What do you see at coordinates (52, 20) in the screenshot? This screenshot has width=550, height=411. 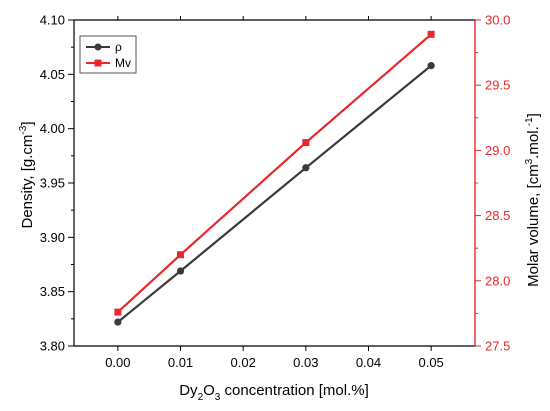 I see `left-tick-label: 4.10` at bounding box center [52, 20].